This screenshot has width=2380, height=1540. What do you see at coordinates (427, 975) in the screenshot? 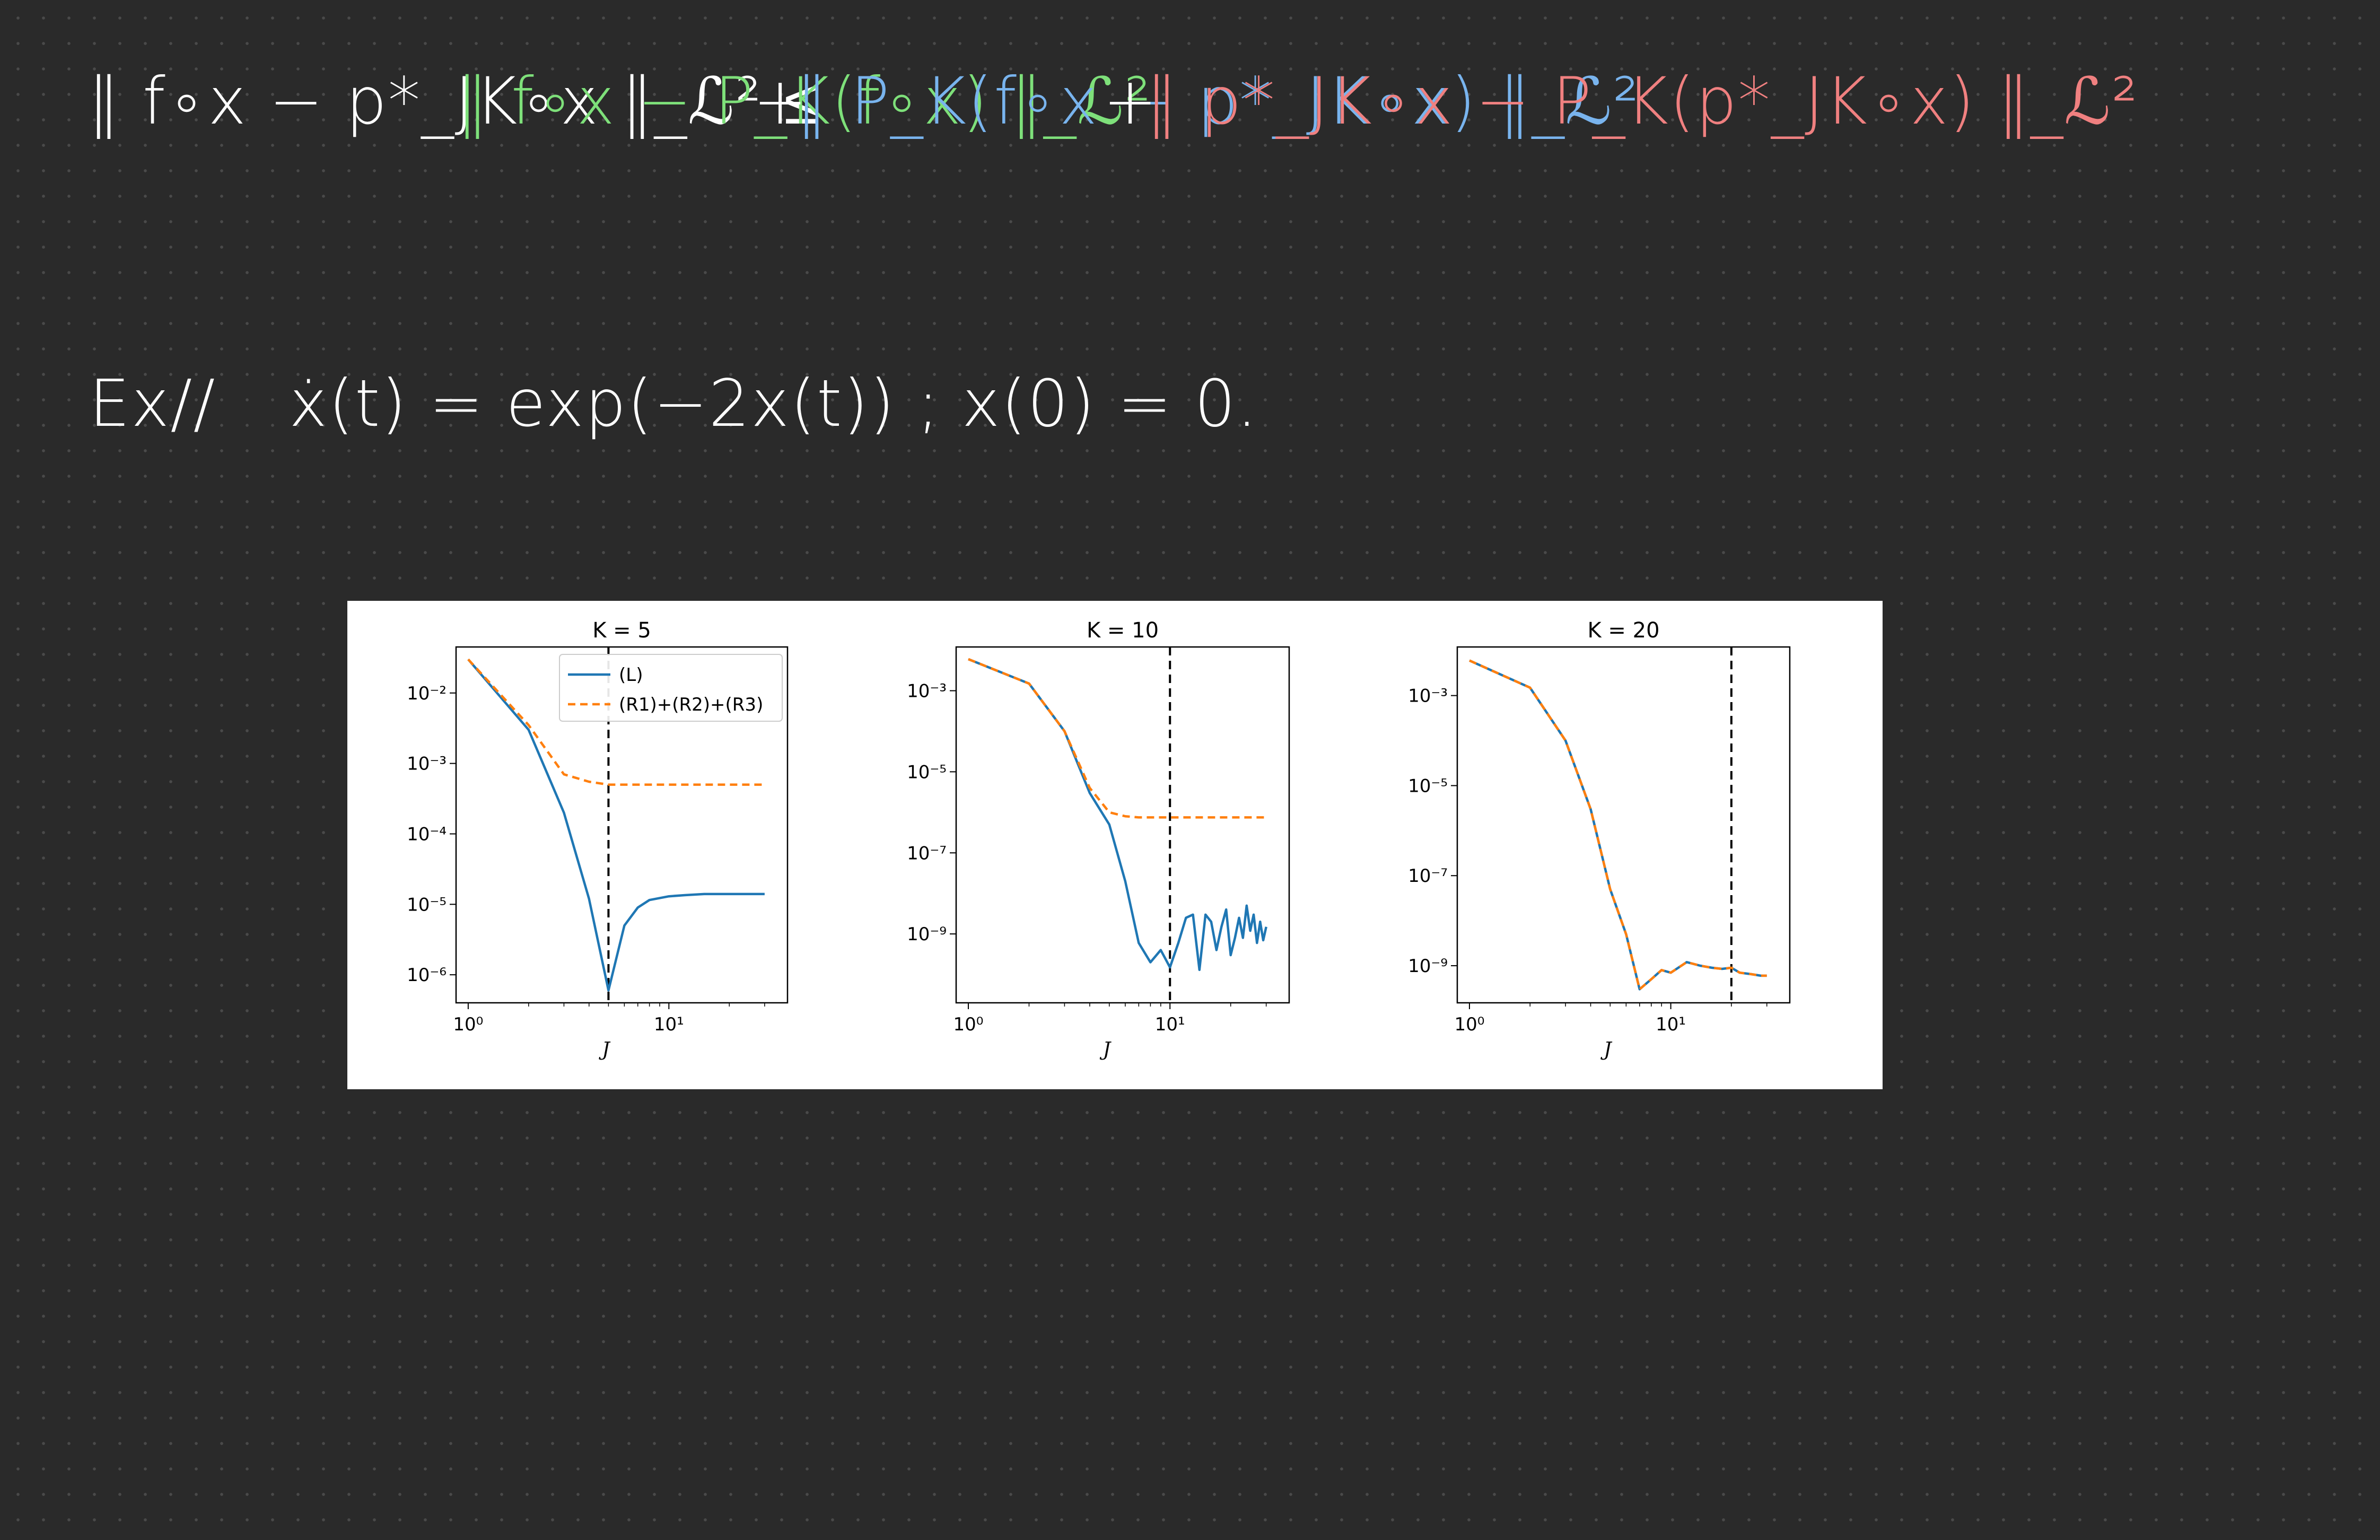
I see `y-tick-label: 10⁻⁶` at bounding box center [427, 975].